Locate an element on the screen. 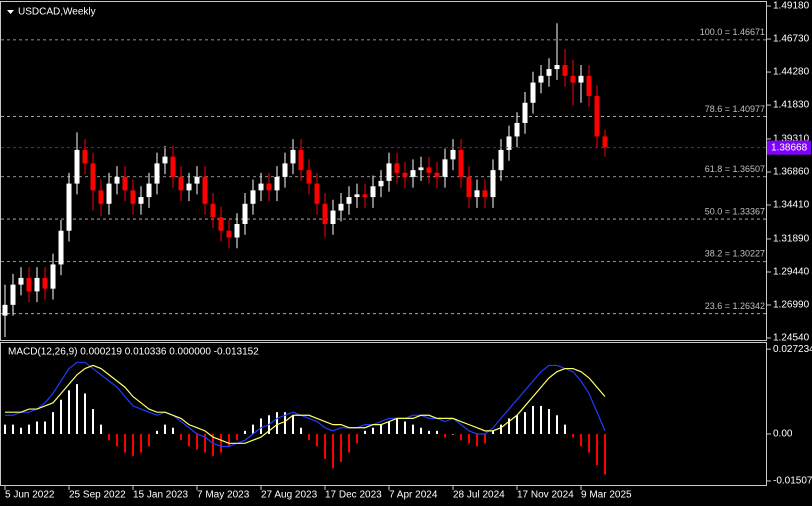 This screenshot has height=506, width=812. fib-label: 100.0 = 1.46671 is located at coordinates (732, 32).